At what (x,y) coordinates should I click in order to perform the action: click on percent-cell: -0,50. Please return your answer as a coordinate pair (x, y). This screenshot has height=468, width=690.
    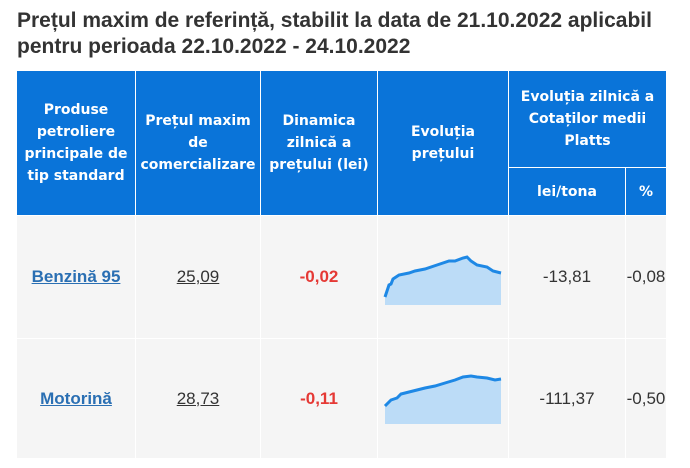
    Looking at the image, I should click on (646, 398).